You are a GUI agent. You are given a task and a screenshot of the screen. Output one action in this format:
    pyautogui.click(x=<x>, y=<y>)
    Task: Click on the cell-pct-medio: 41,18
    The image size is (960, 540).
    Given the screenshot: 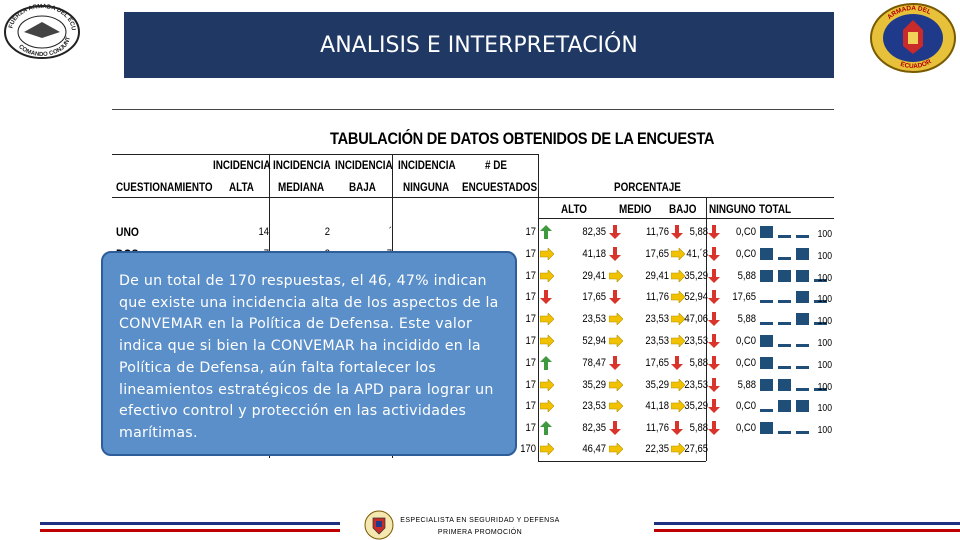 What is the action you would take?
    pyautogui.click(x=657, y=406)
    